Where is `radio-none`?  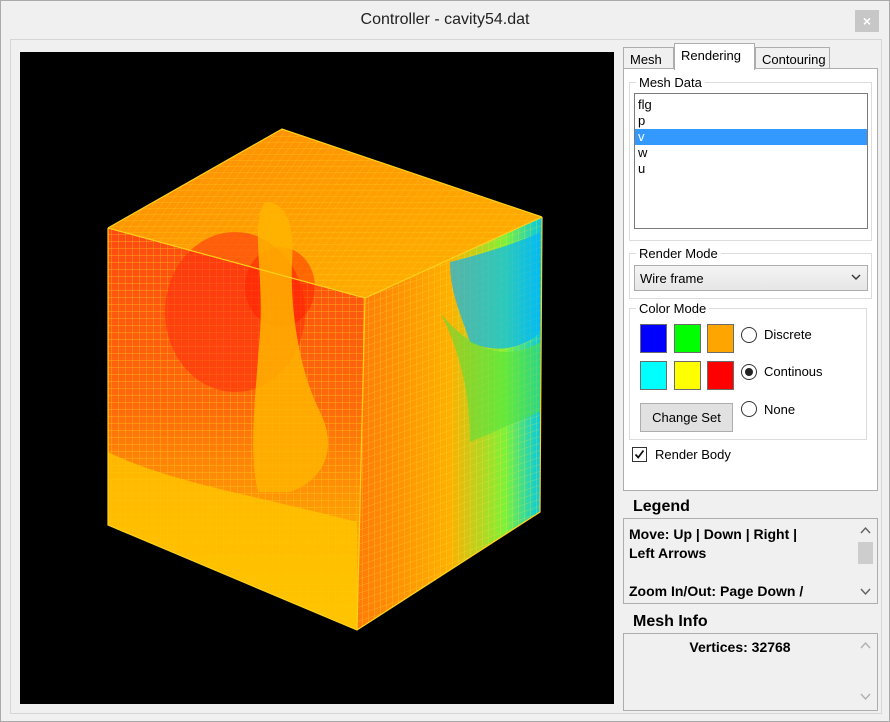
radio-none is located at coordinates (749, 409).